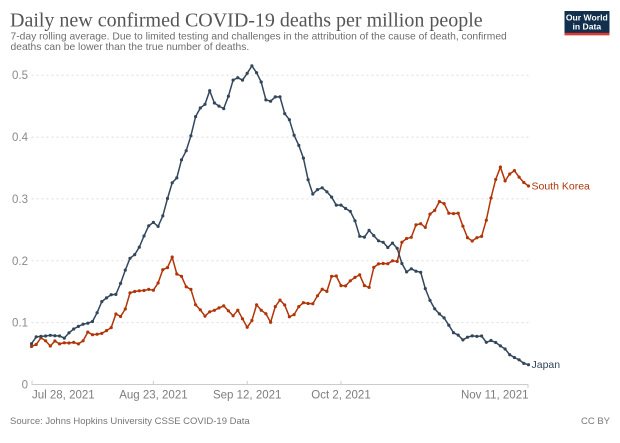  I want to click on svg-text: 0.2, so click(20, 262).